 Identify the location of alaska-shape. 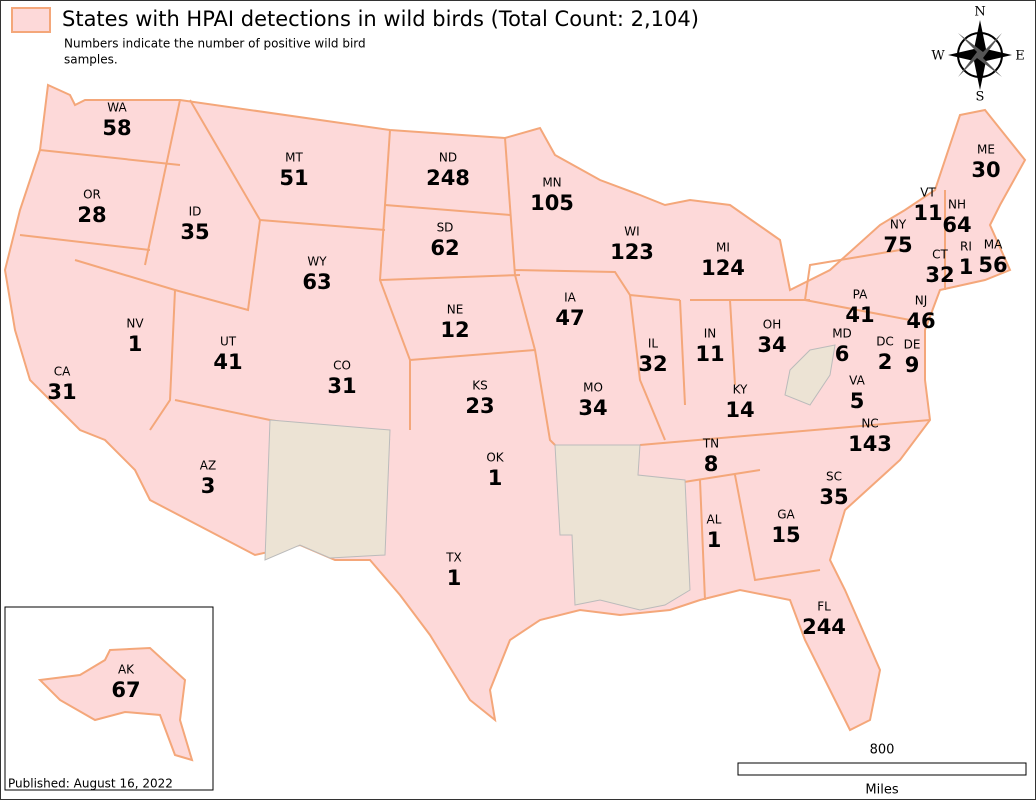
(115, 704).